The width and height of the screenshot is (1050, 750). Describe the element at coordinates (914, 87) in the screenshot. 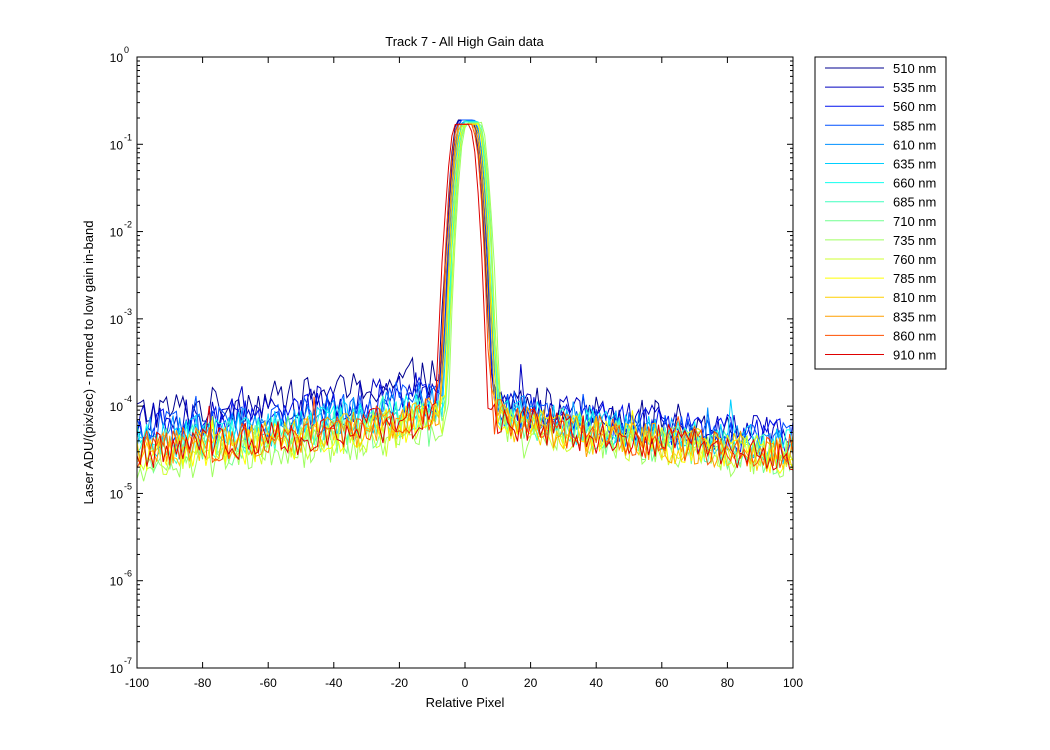

I see `legend-label: 535 nm` at that location.